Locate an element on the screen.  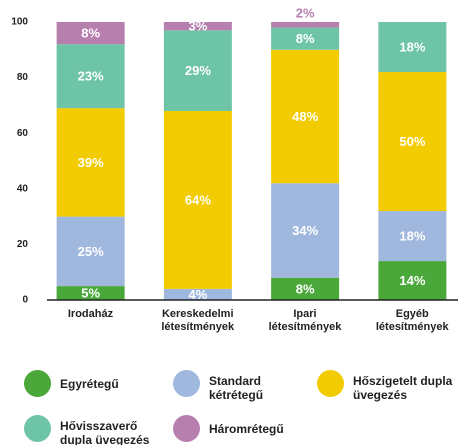
data-label: 5% is located at coordinates (90, 292).